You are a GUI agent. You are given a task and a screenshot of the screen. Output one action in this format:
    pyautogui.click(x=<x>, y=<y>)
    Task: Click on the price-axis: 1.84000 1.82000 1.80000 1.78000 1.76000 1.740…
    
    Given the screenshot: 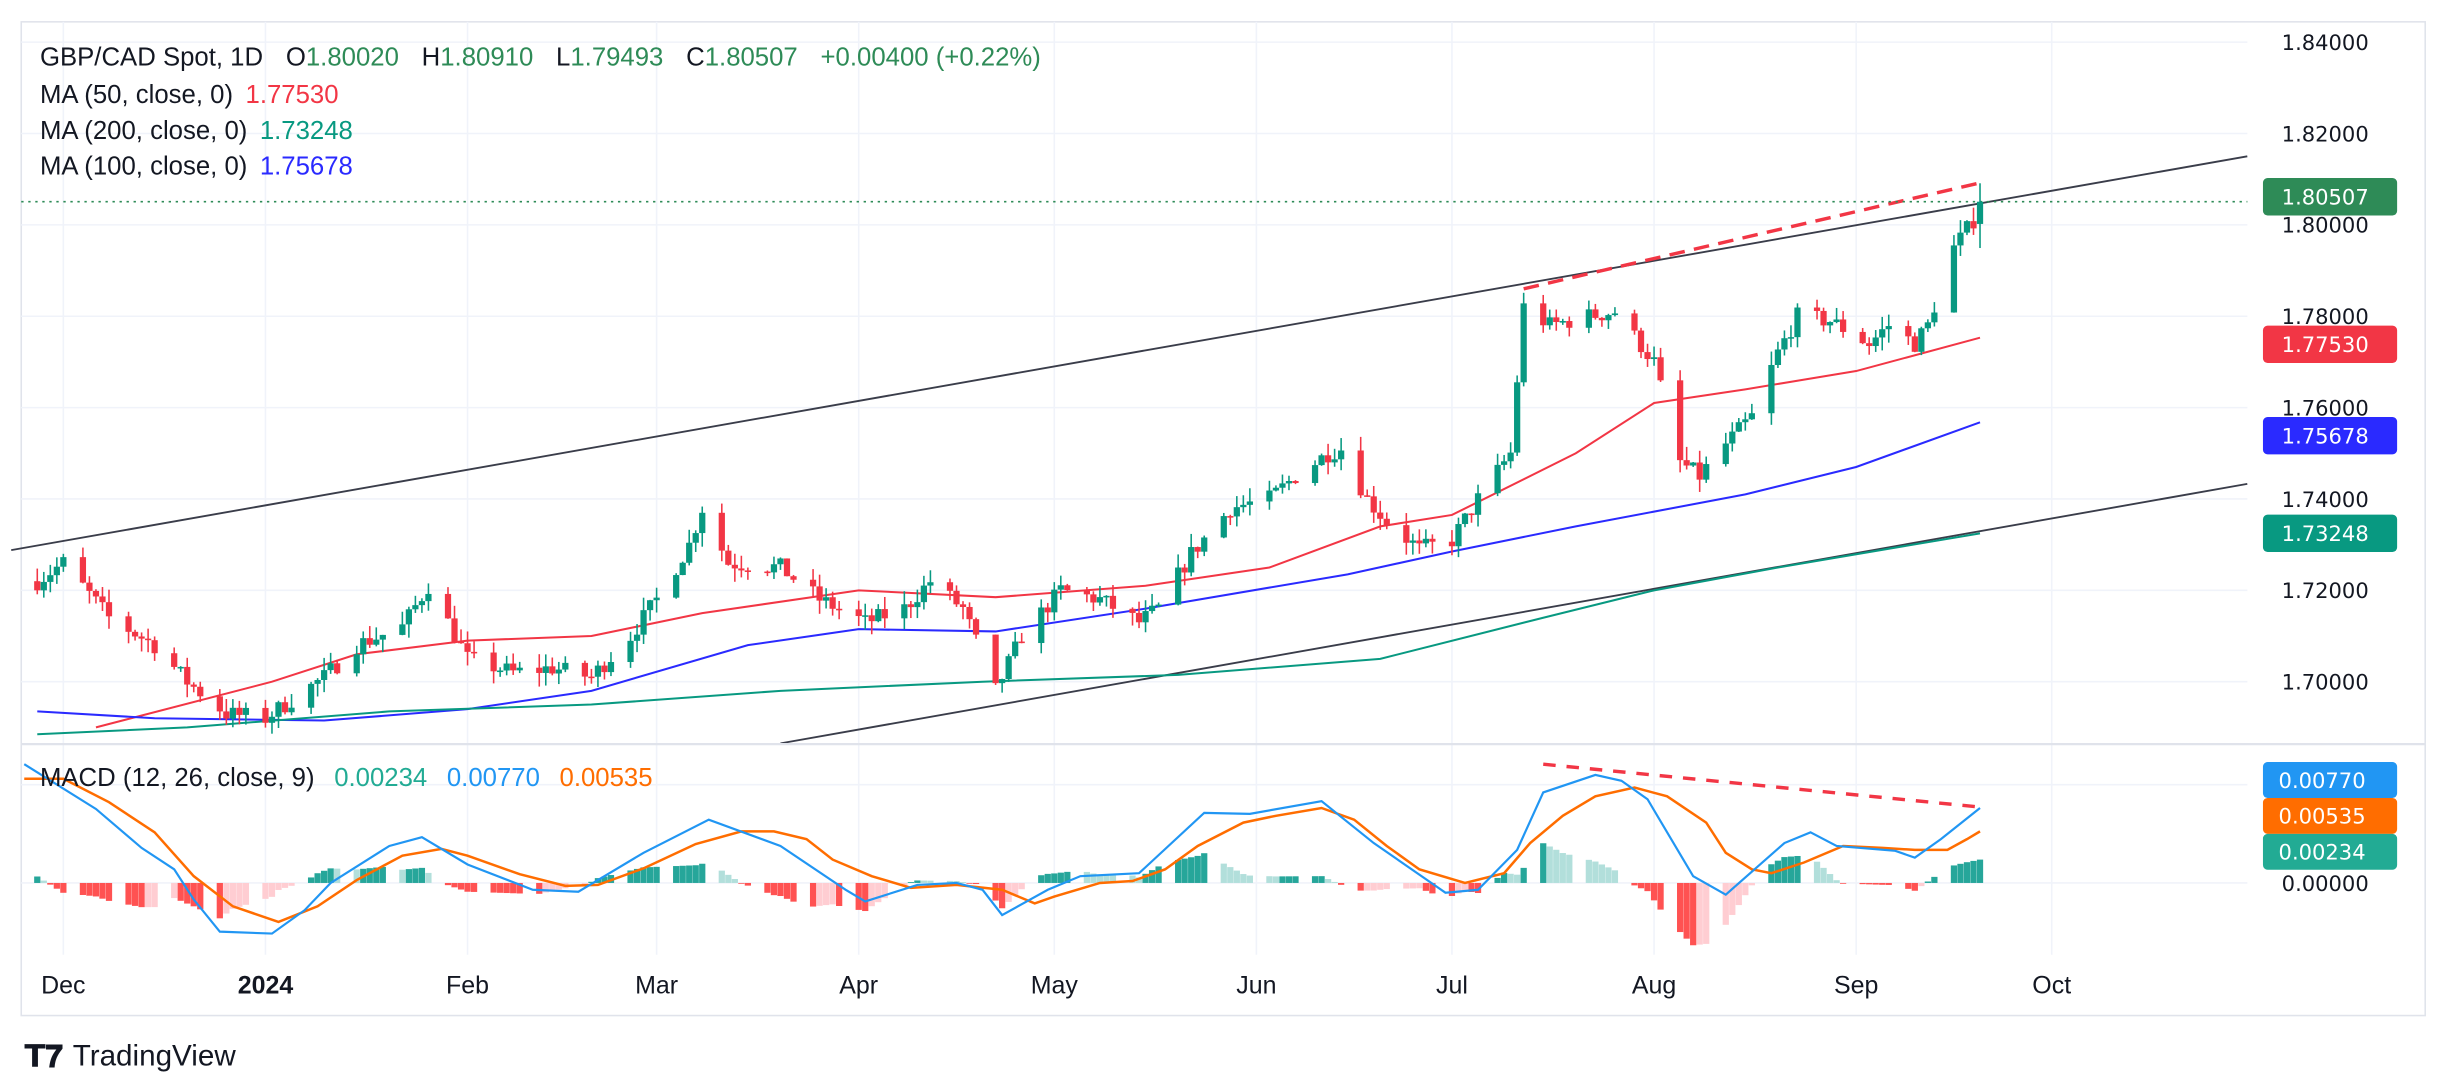 What is the action you would take?
    pyautogui.click(x=2330, y=463)
    